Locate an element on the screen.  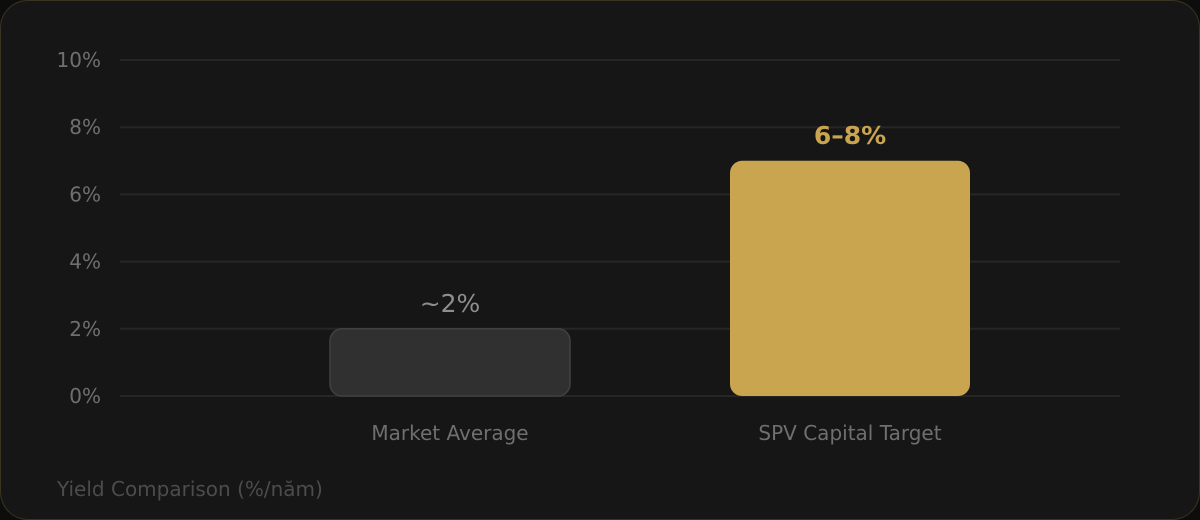
y-tick-label: 10% is located at coordinates (79, 60).